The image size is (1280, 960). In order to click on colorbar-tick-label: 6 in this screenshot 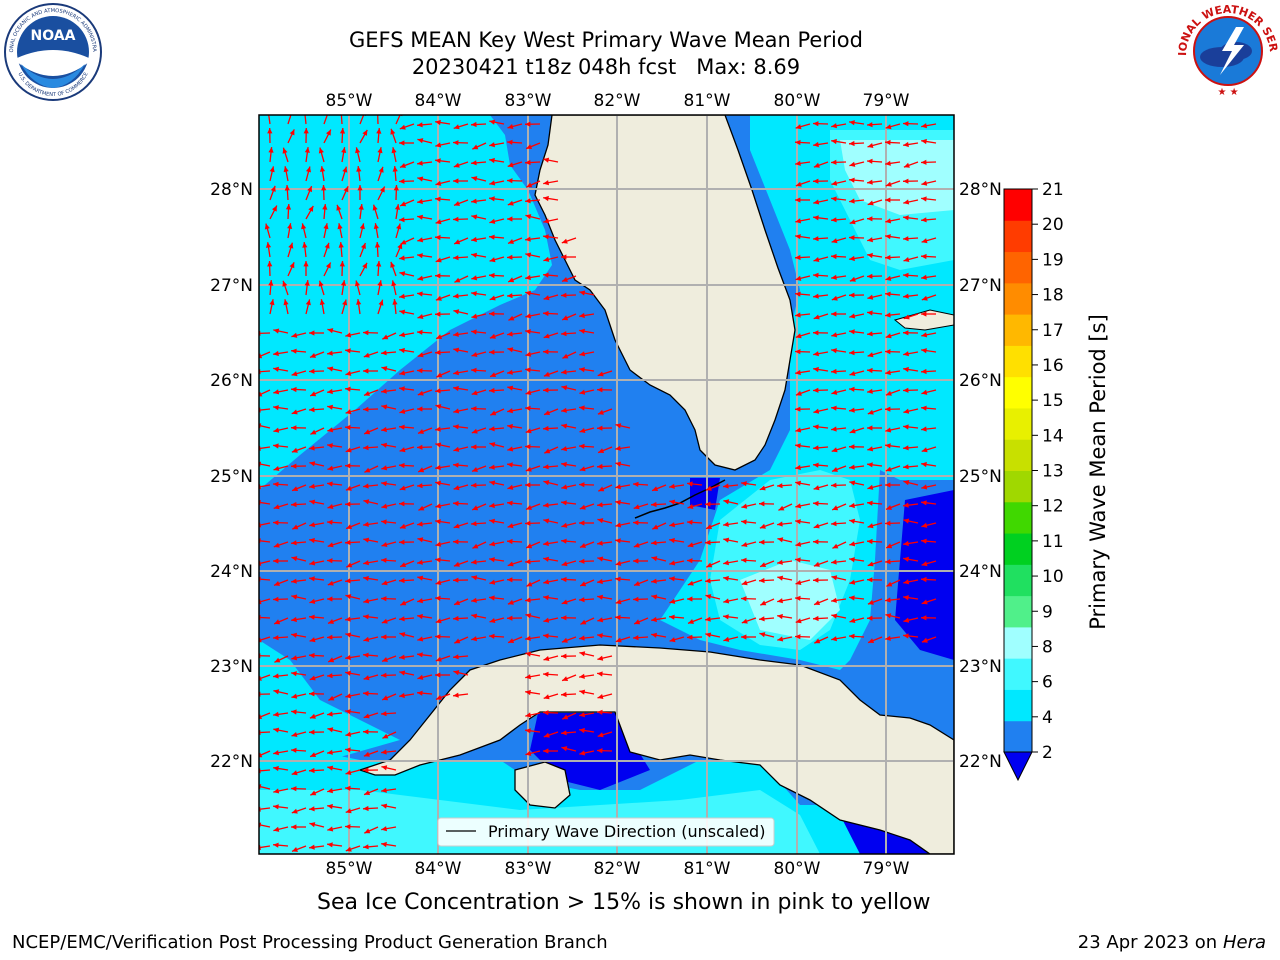, I will do `click(1047, 683)`.